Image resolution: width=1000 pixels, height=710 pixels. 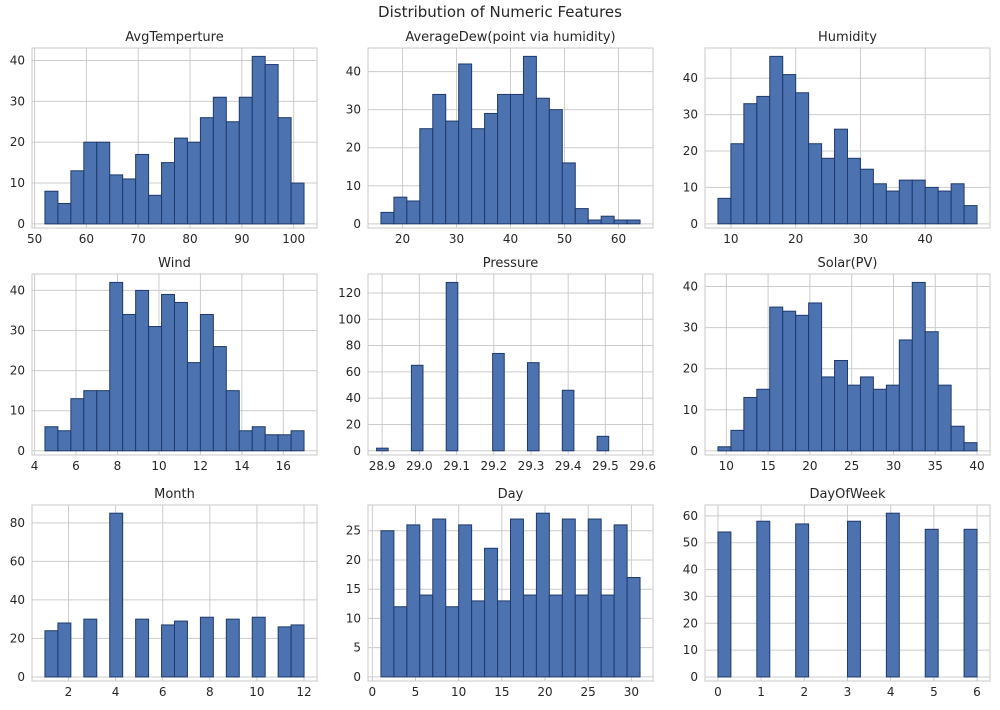 I want to click on axes-background, so click(x=510, y=364).